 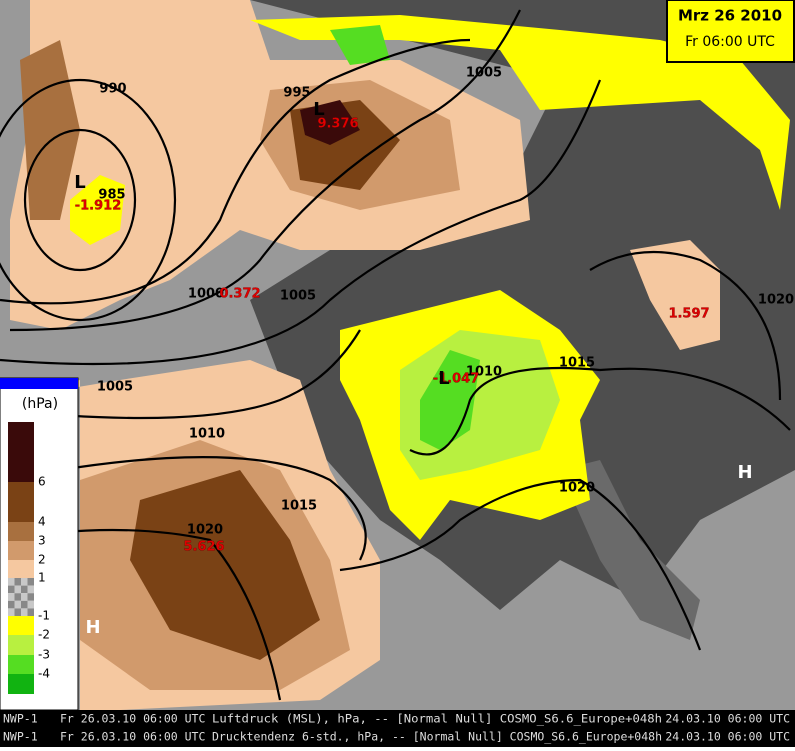 I want to click on field-max, so click(x=330, y=122).